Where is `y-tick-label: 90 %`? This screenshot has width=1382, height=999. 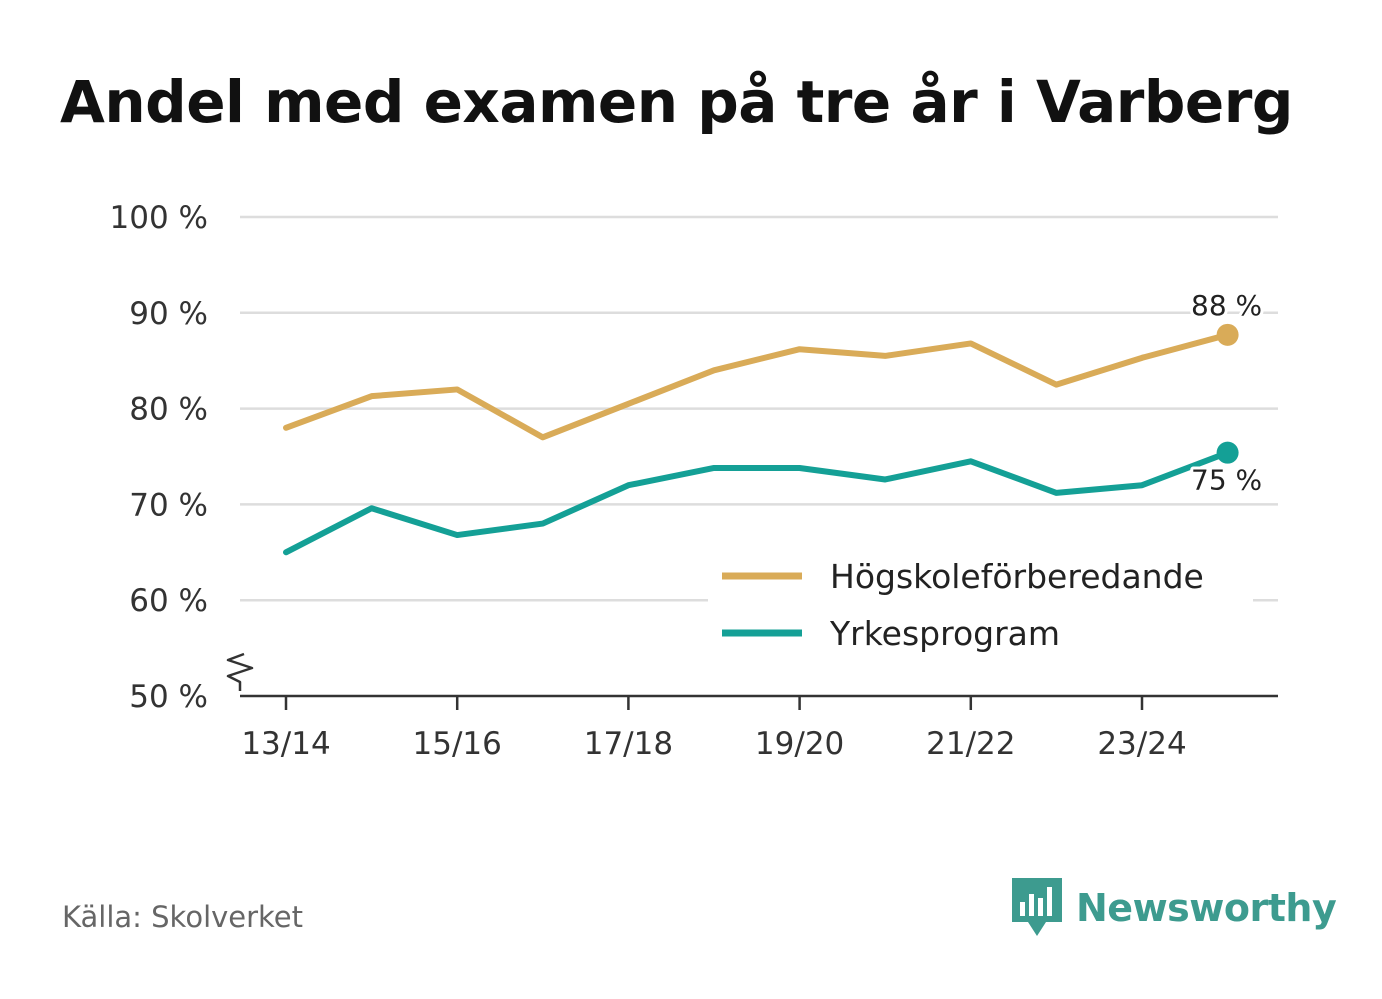 y-tick-label: 90 % is located at coordinates (168, 314).